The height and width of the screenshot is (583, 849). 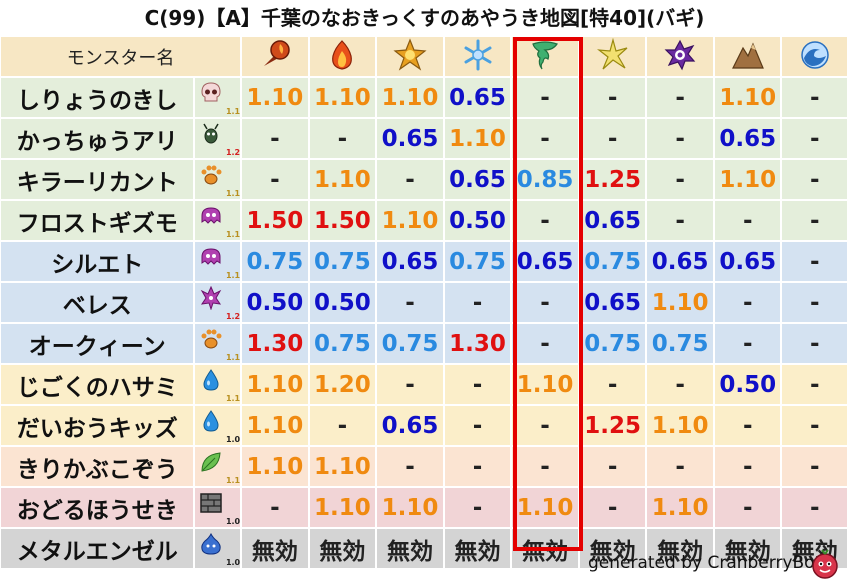 I want to click on resistance-value: 1.50, so click(x=276, y=221).